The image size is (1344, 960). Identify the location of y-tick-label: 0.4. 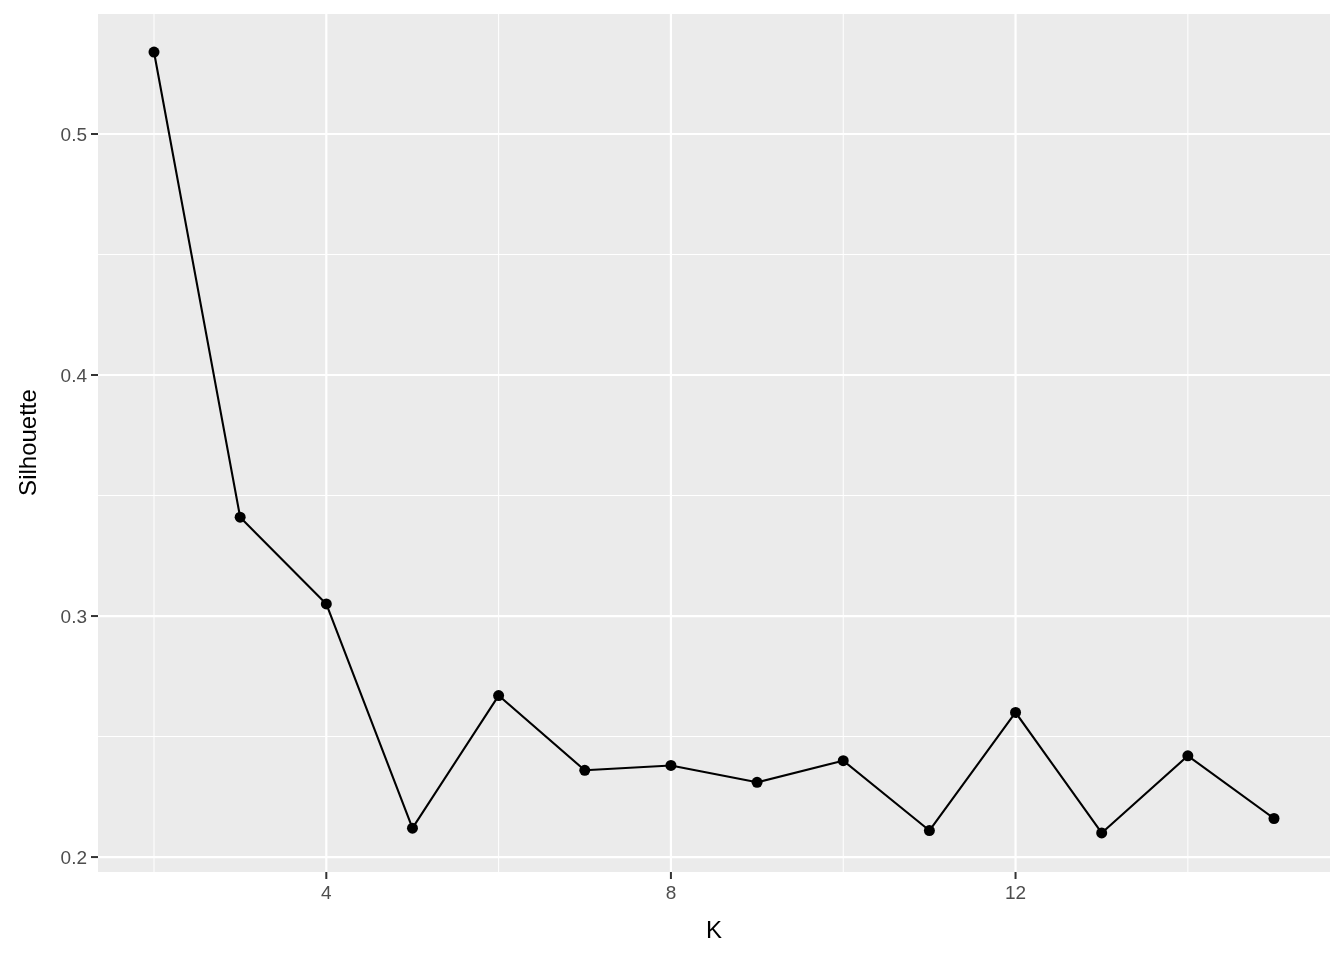
(74, 375).